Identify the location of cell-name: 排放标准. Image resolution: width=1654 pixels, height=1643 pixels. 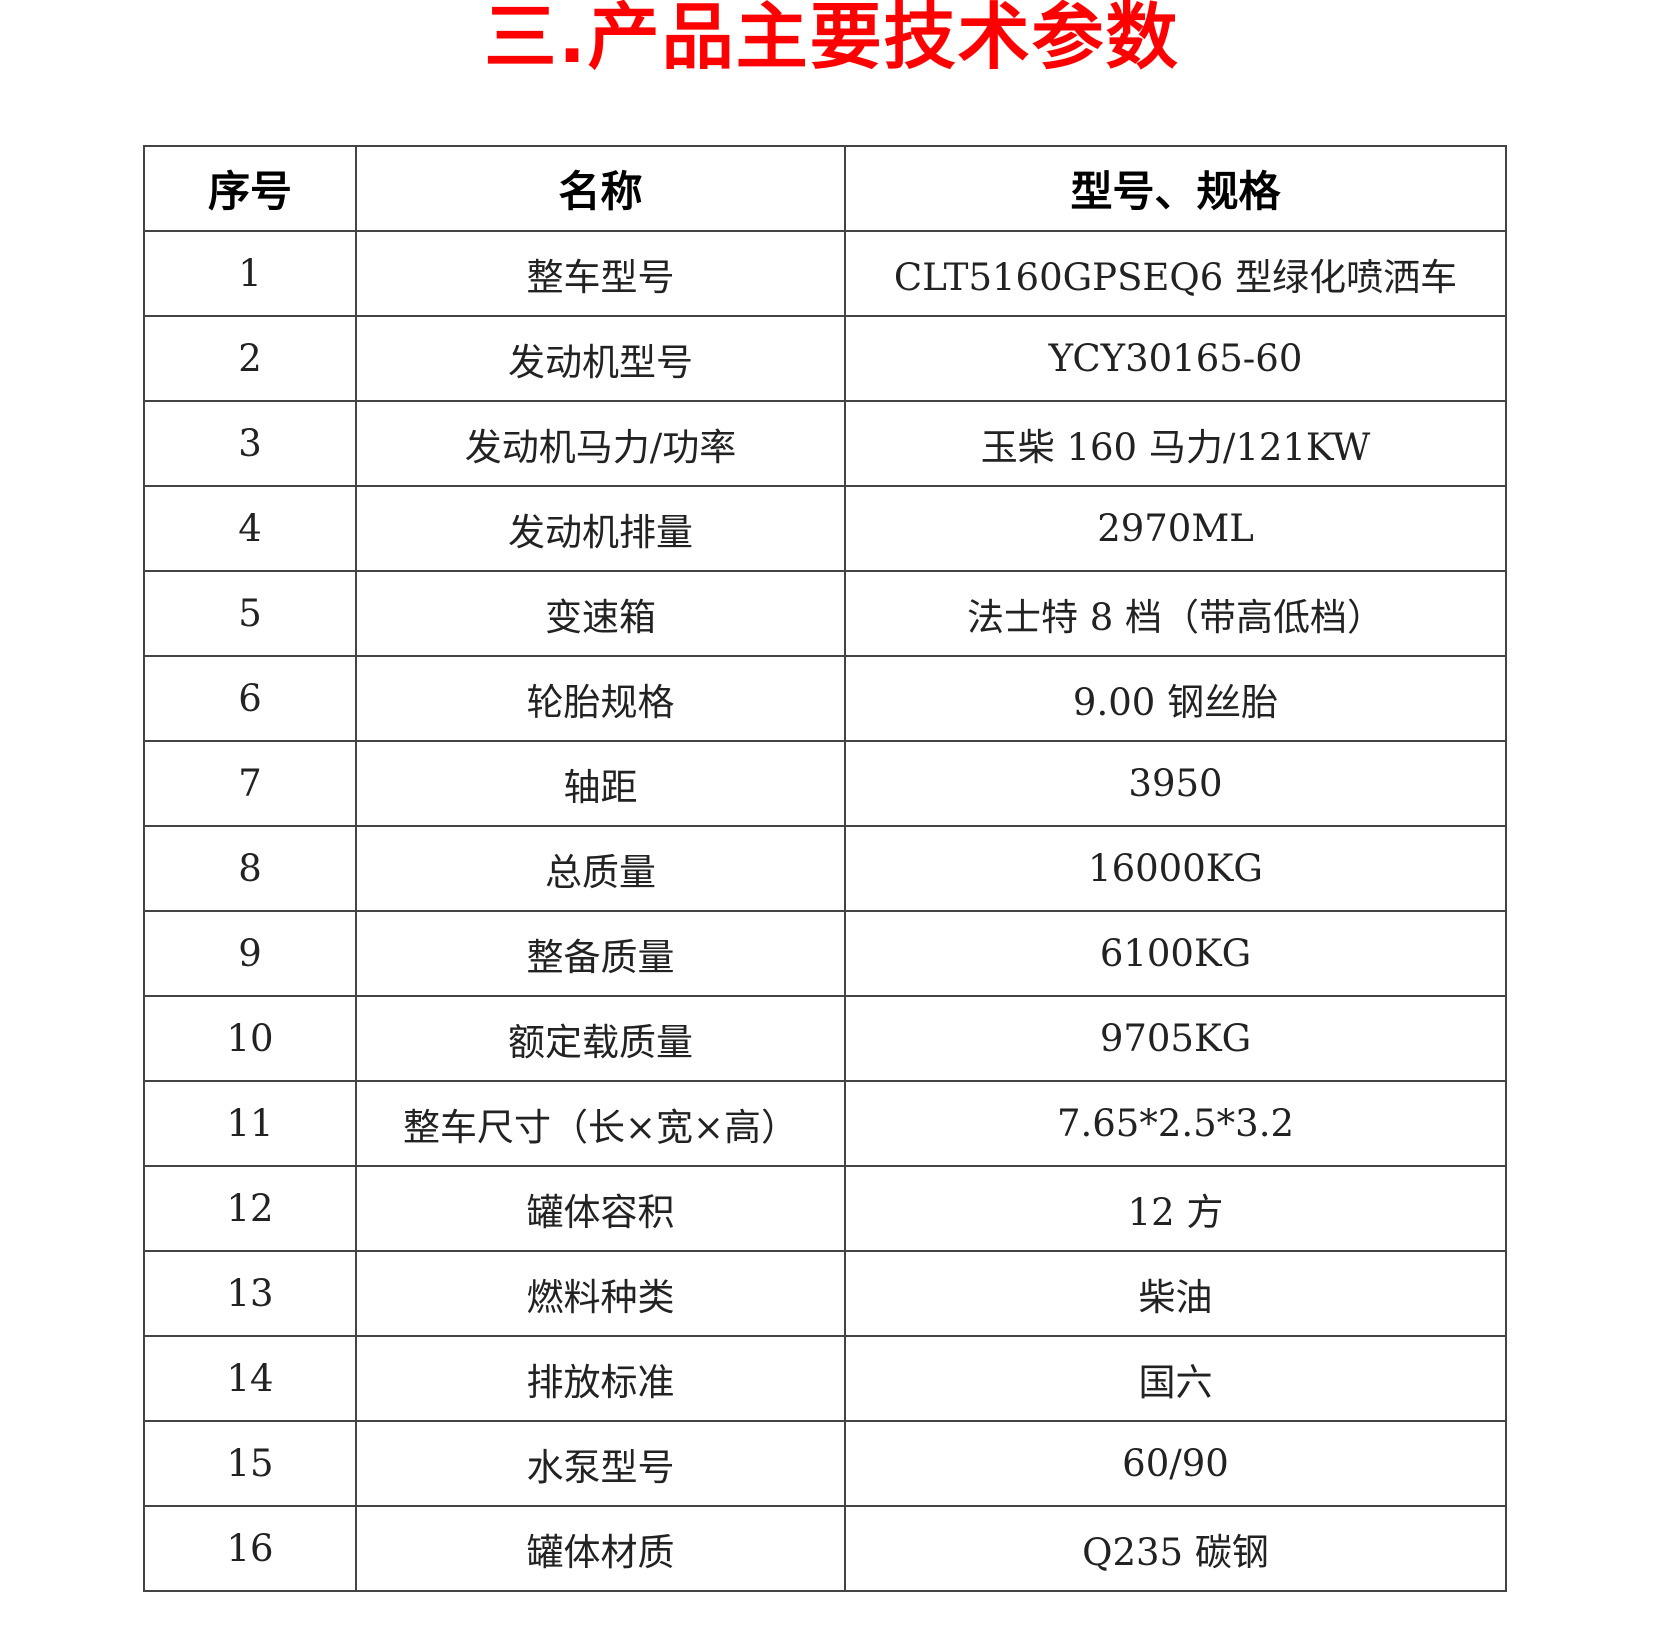
(600, 1378).